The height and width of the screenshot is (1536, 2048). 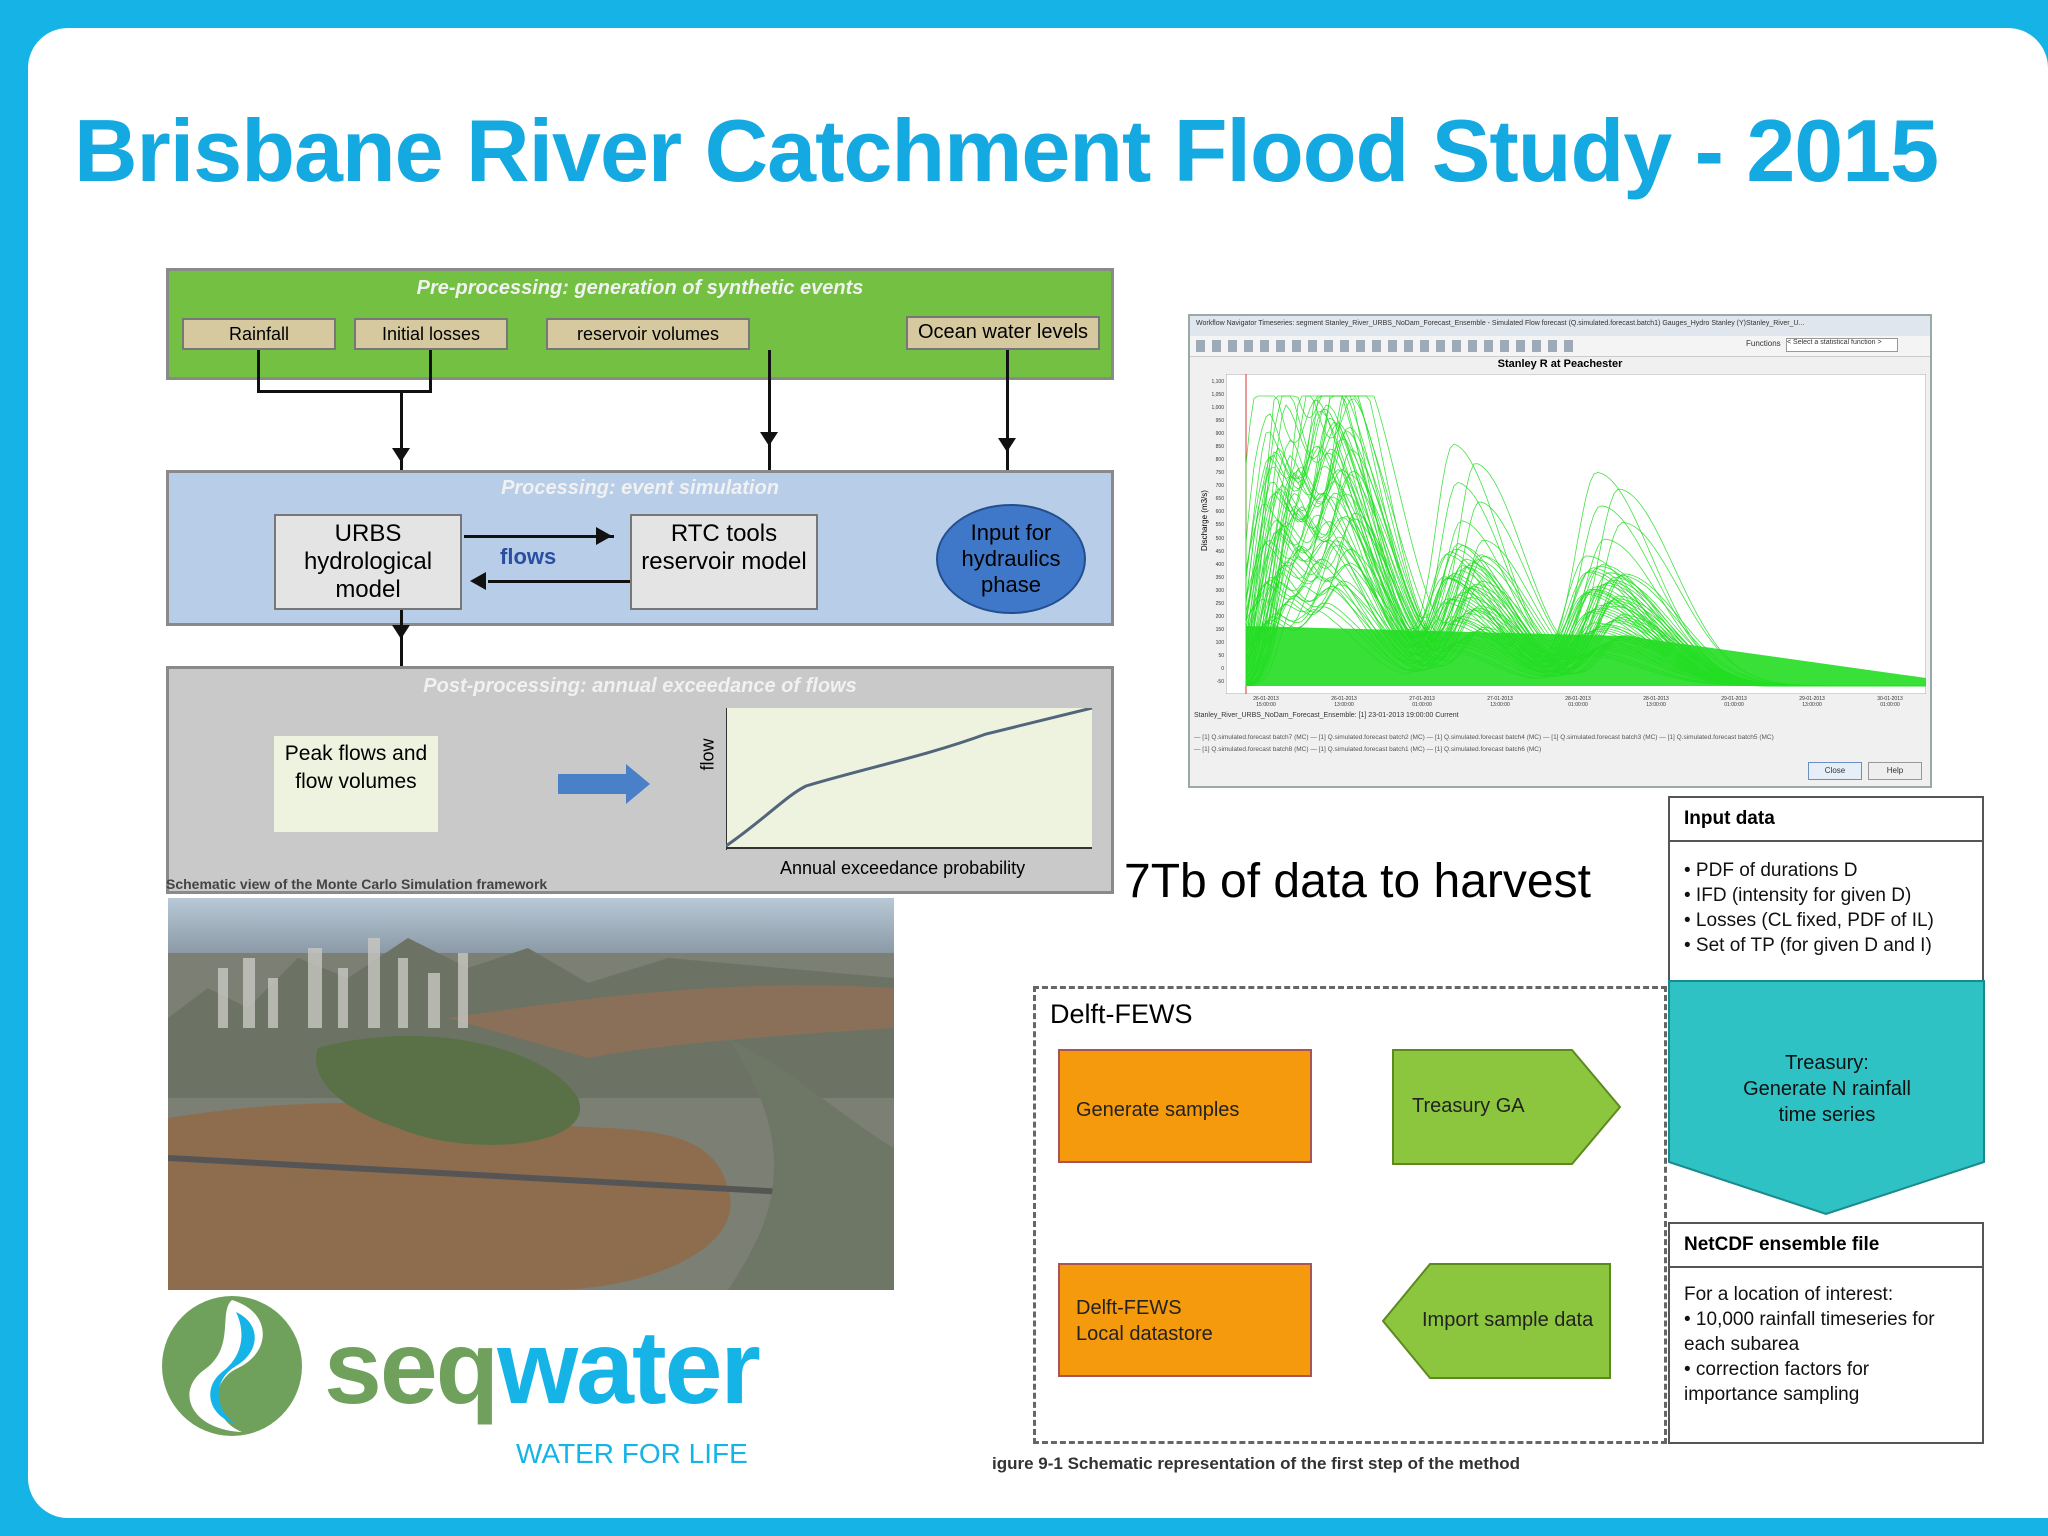 What do you see at coordinates (1219, 473) in the screenshot?
I see `y-tick-label: 750` at bounding box center [1219, 473].